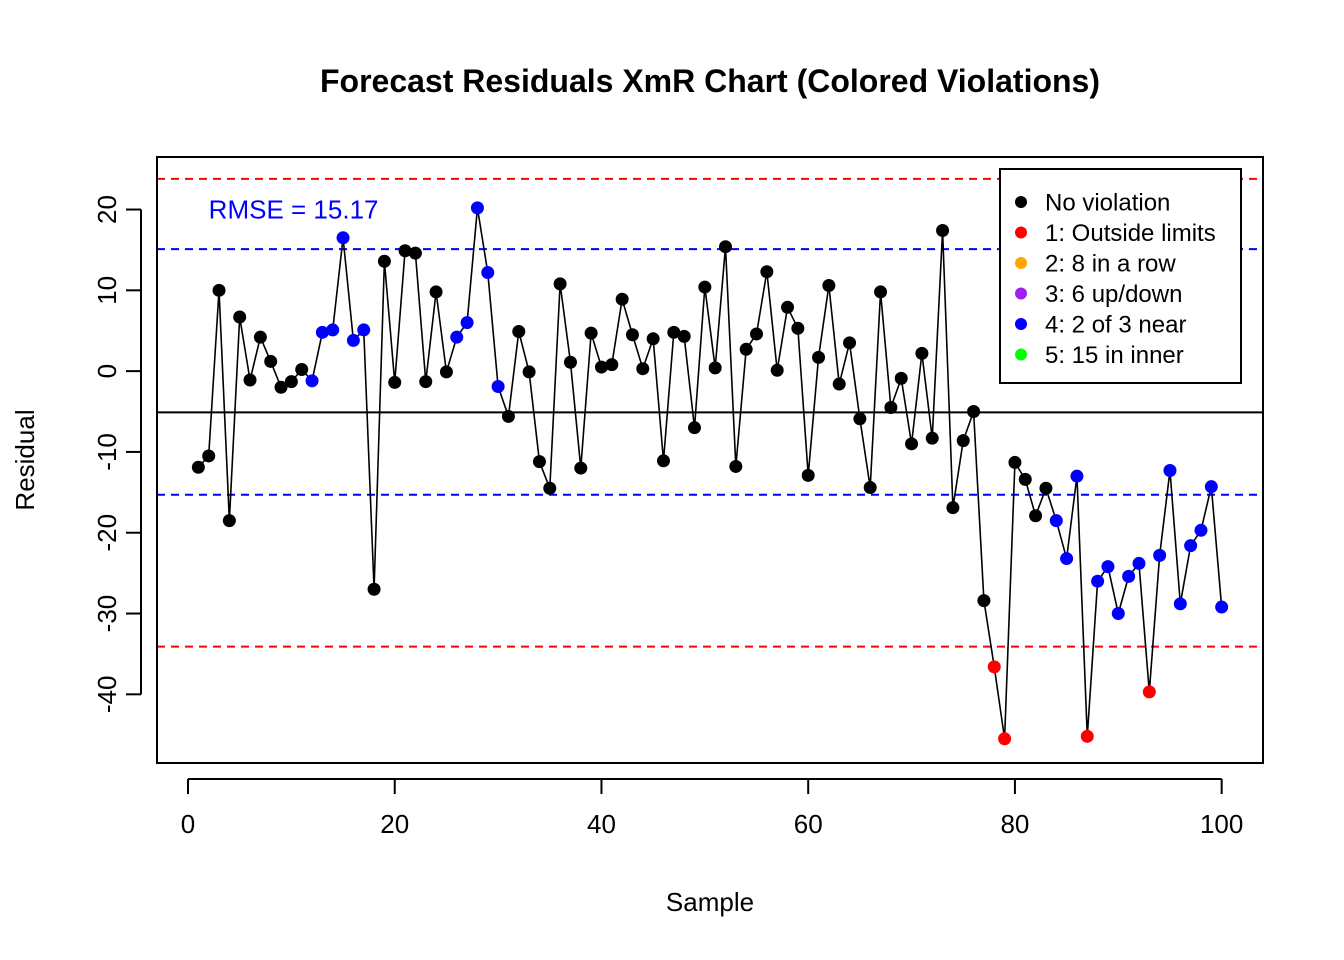 The width and height of the screenshot is (1344, 960). I want to click on legend-label: 2: 8 in a row, so click(1110, 264).